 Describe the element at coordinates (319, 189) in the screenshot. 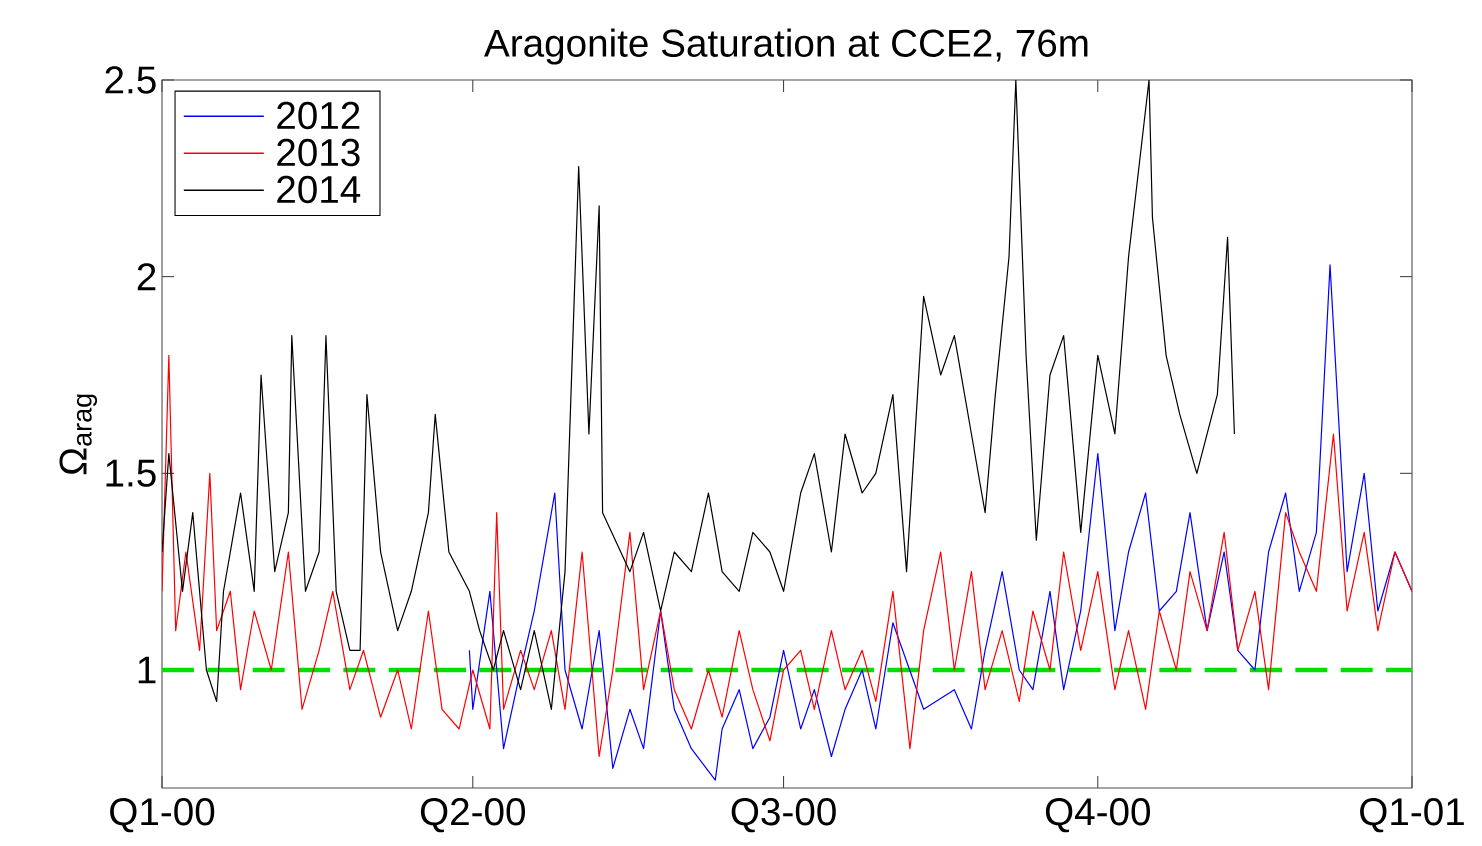

I see `legend-label: 2014` at that location.